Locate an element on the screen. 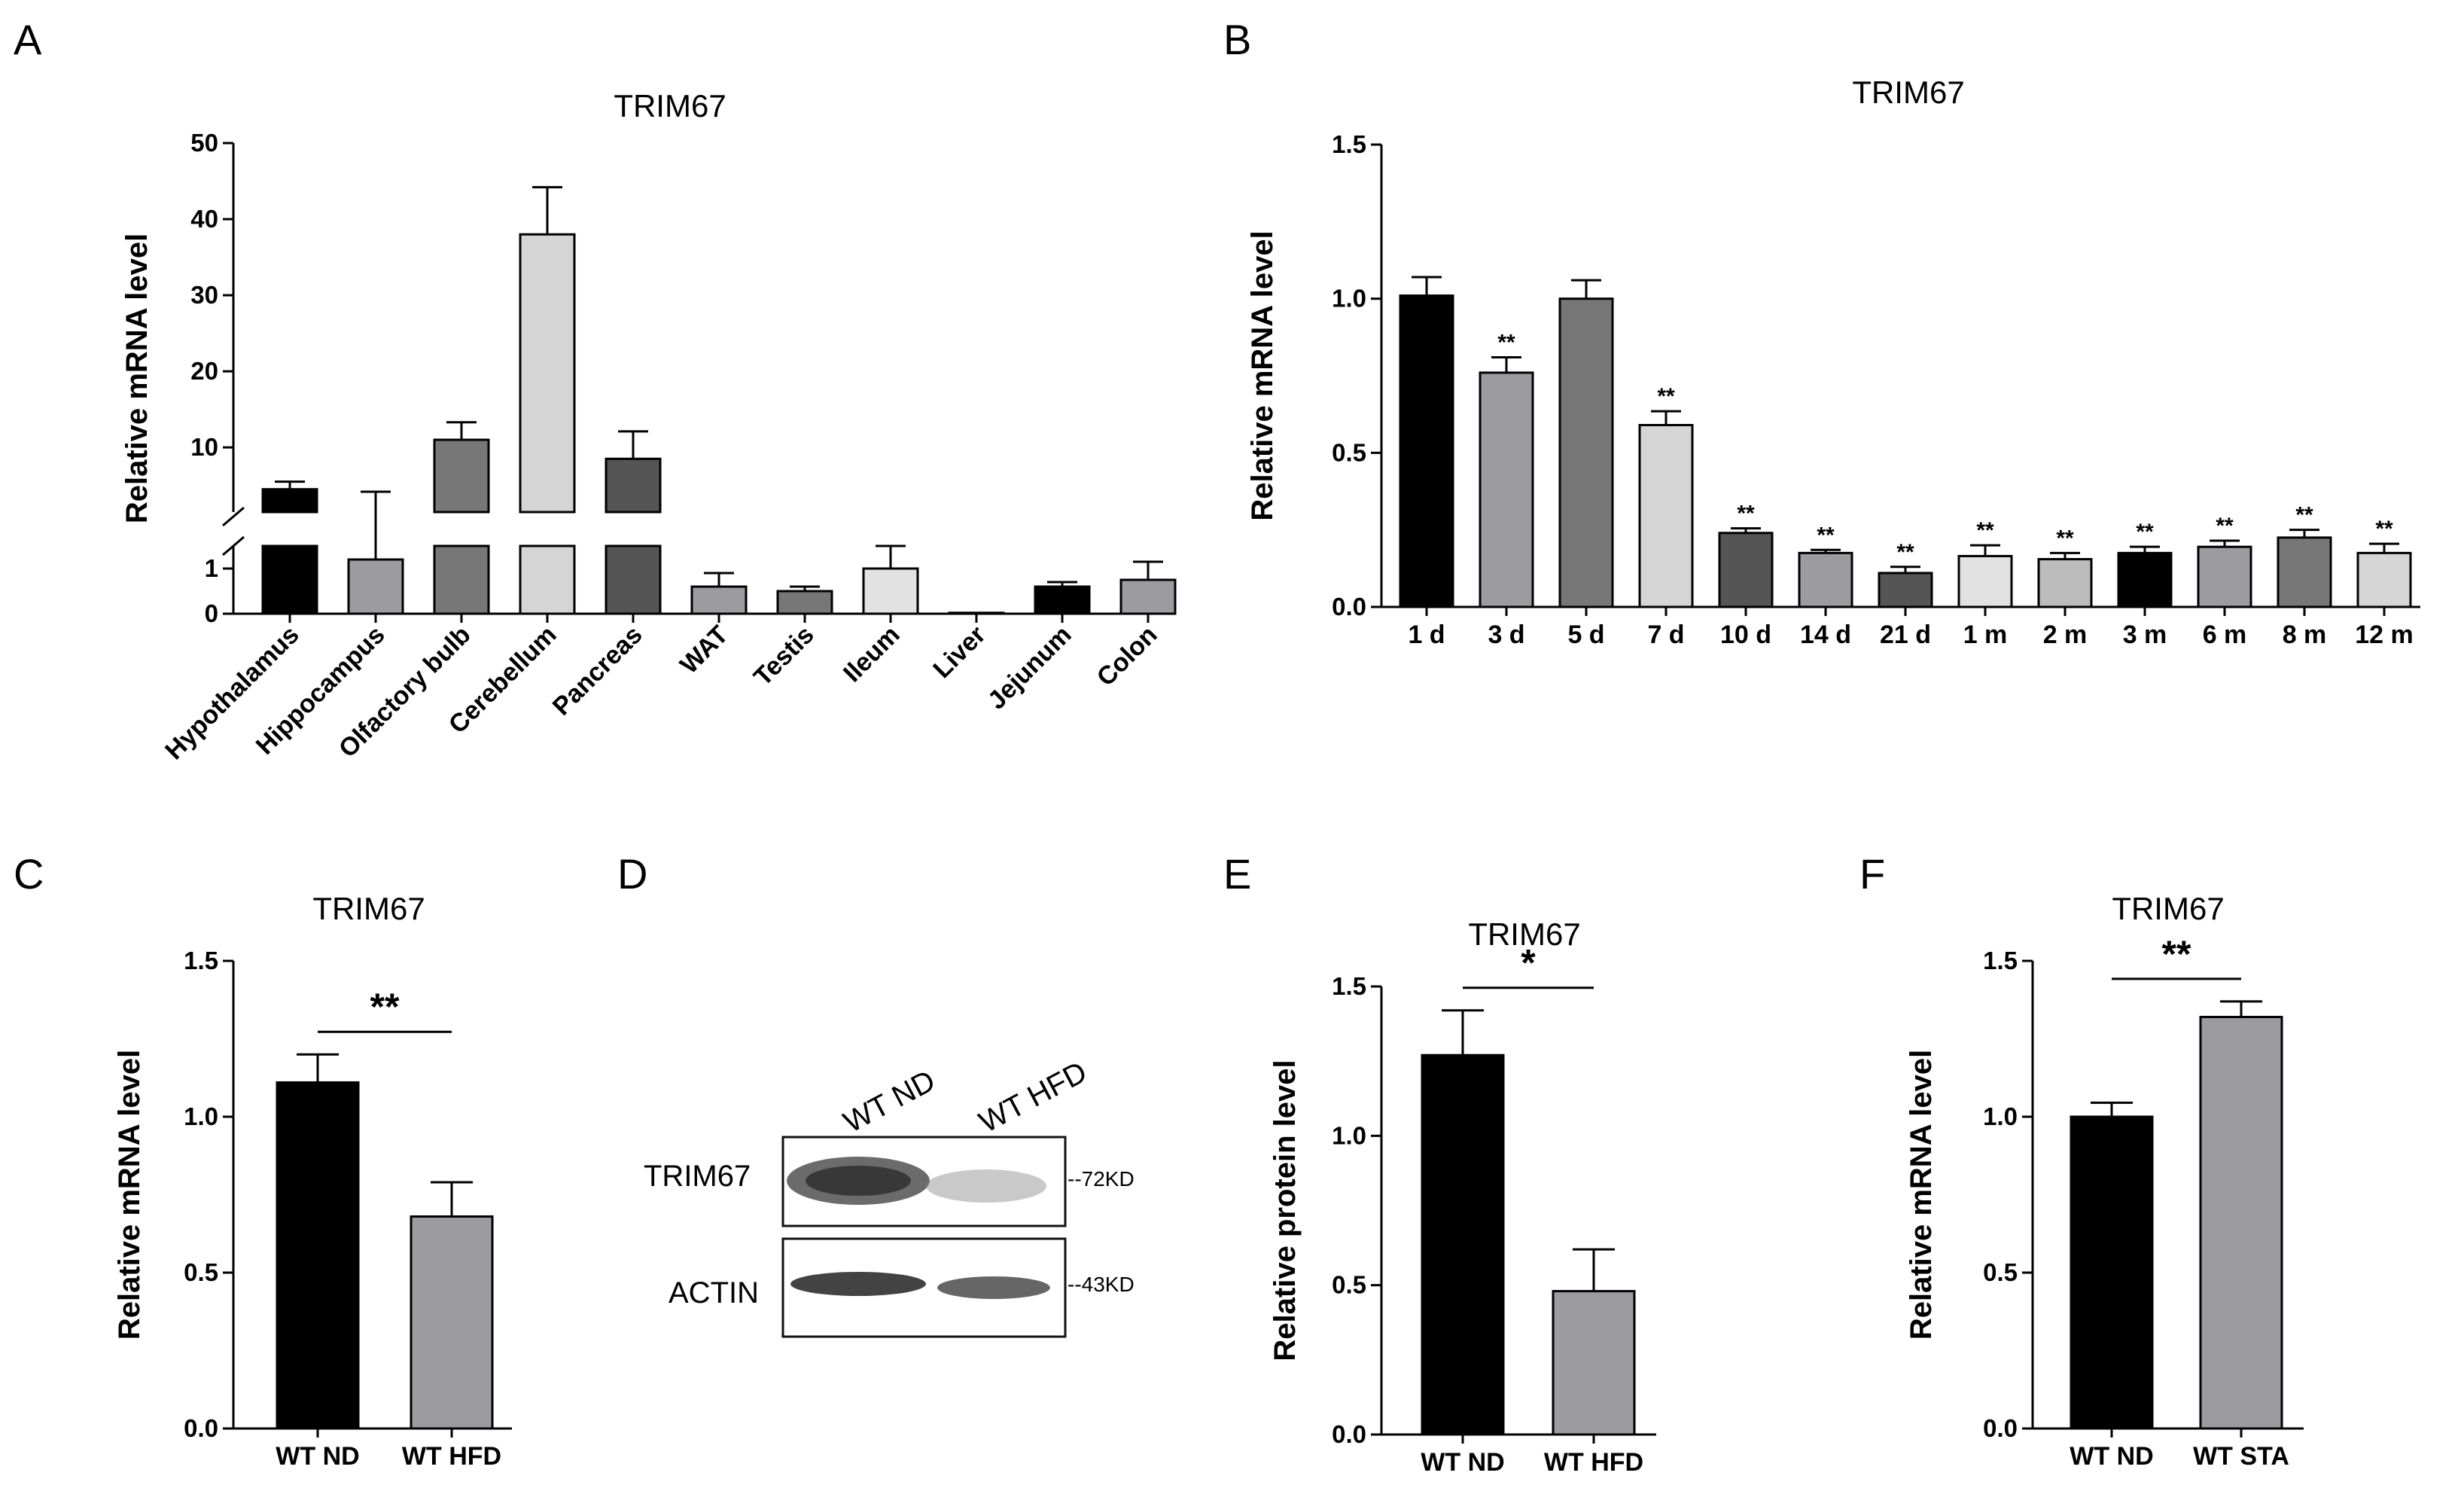  x-tick-label: 5 d is located at coordinates (1586, 634).